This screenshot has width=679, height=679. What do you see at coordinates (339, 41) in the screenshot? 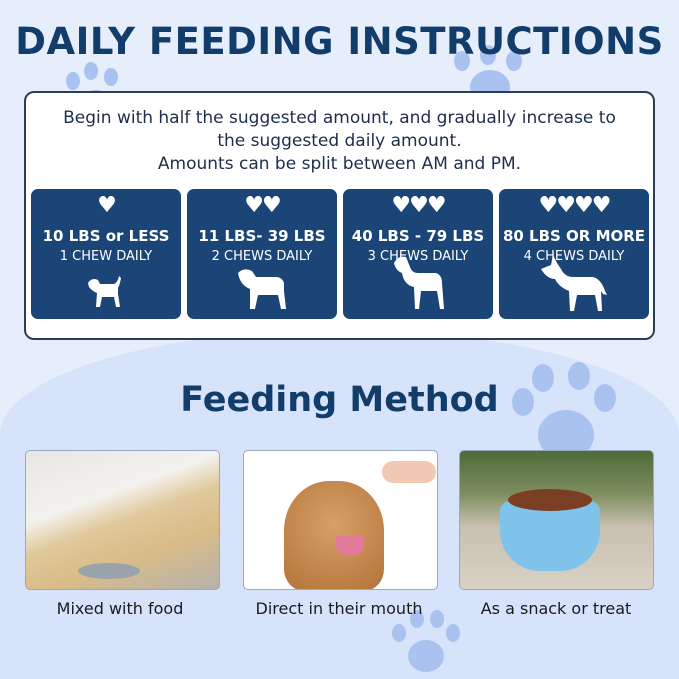
I see `page-title: DAILY FEEDING INSTRUCTIONS` at bounding box center [339, 41].